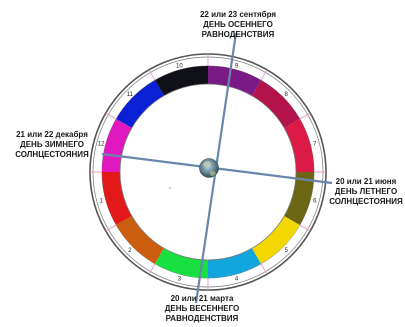 This screenshot has height=327, width=405. I want to click on winter-solstice-date: 21 или 22 декабря, so click(52, 134).